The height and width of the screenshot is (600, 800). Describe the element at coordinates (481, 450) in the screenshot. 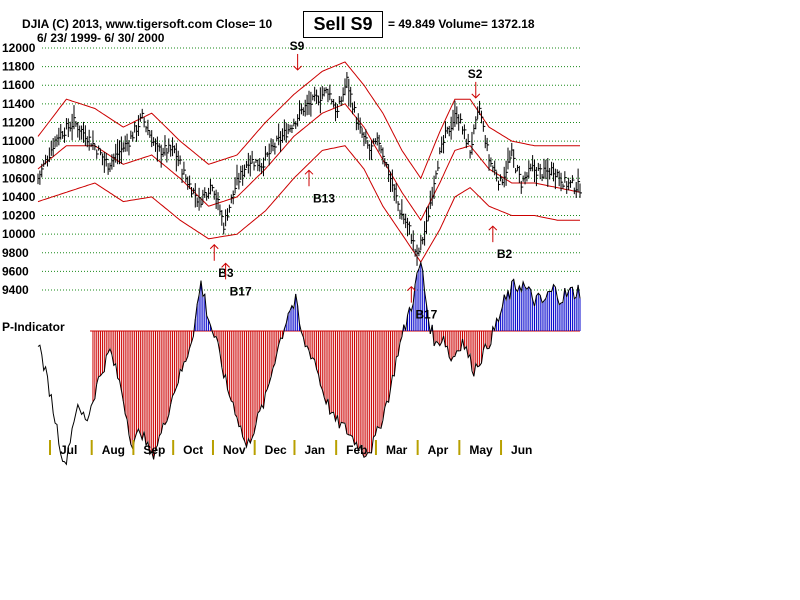

I see `month-label: May` at that location.